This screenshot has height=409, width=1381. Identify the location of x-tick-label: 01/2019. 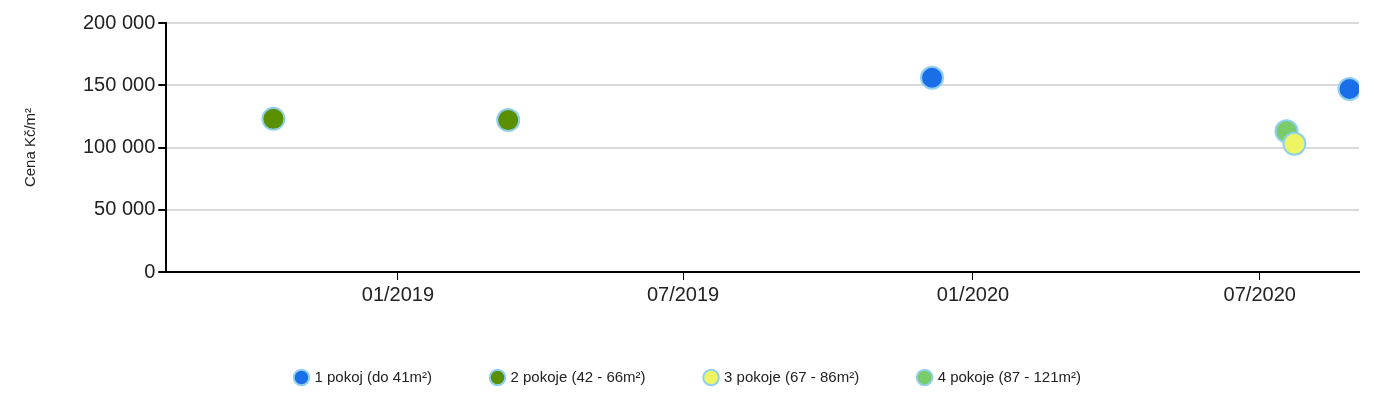
(398, 293).